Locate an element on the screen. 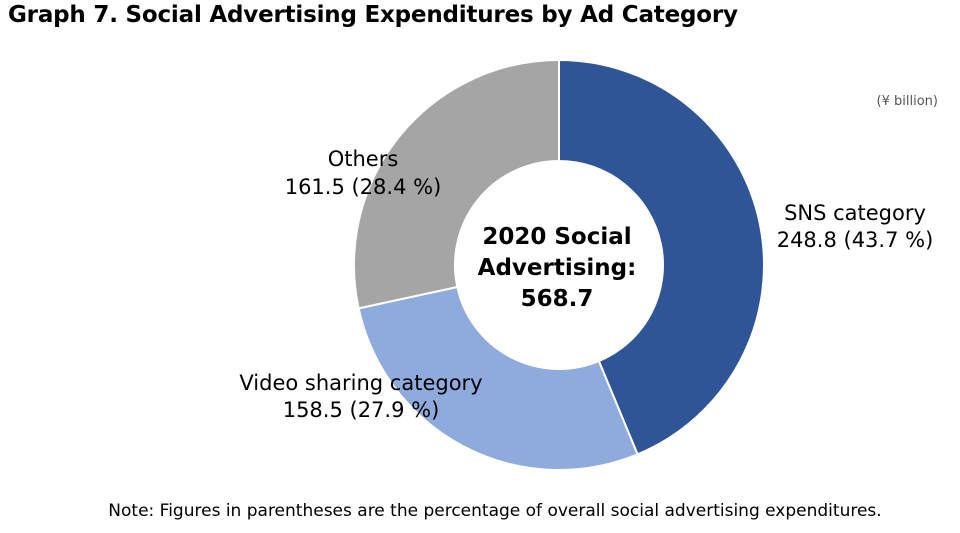 The width and height of the screenshot is (960, 533). slice-video-sharing-category is located at coordinates (498, 378).